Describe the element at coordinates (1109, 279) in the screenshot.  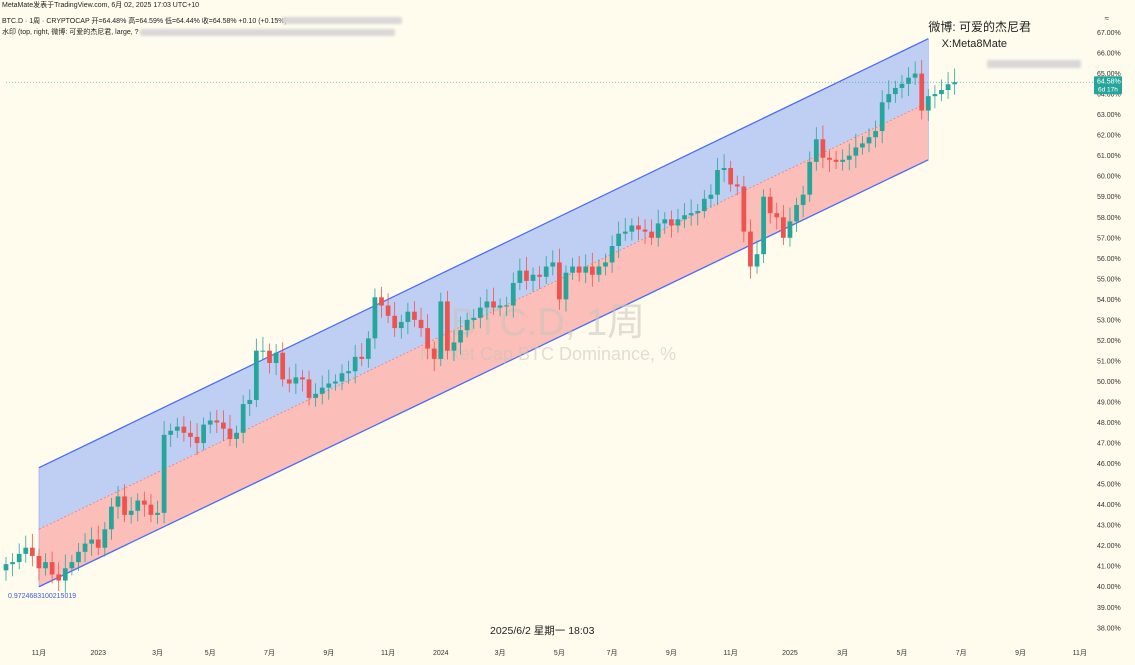
I see `y-tick-label: 55.00%` at that location.